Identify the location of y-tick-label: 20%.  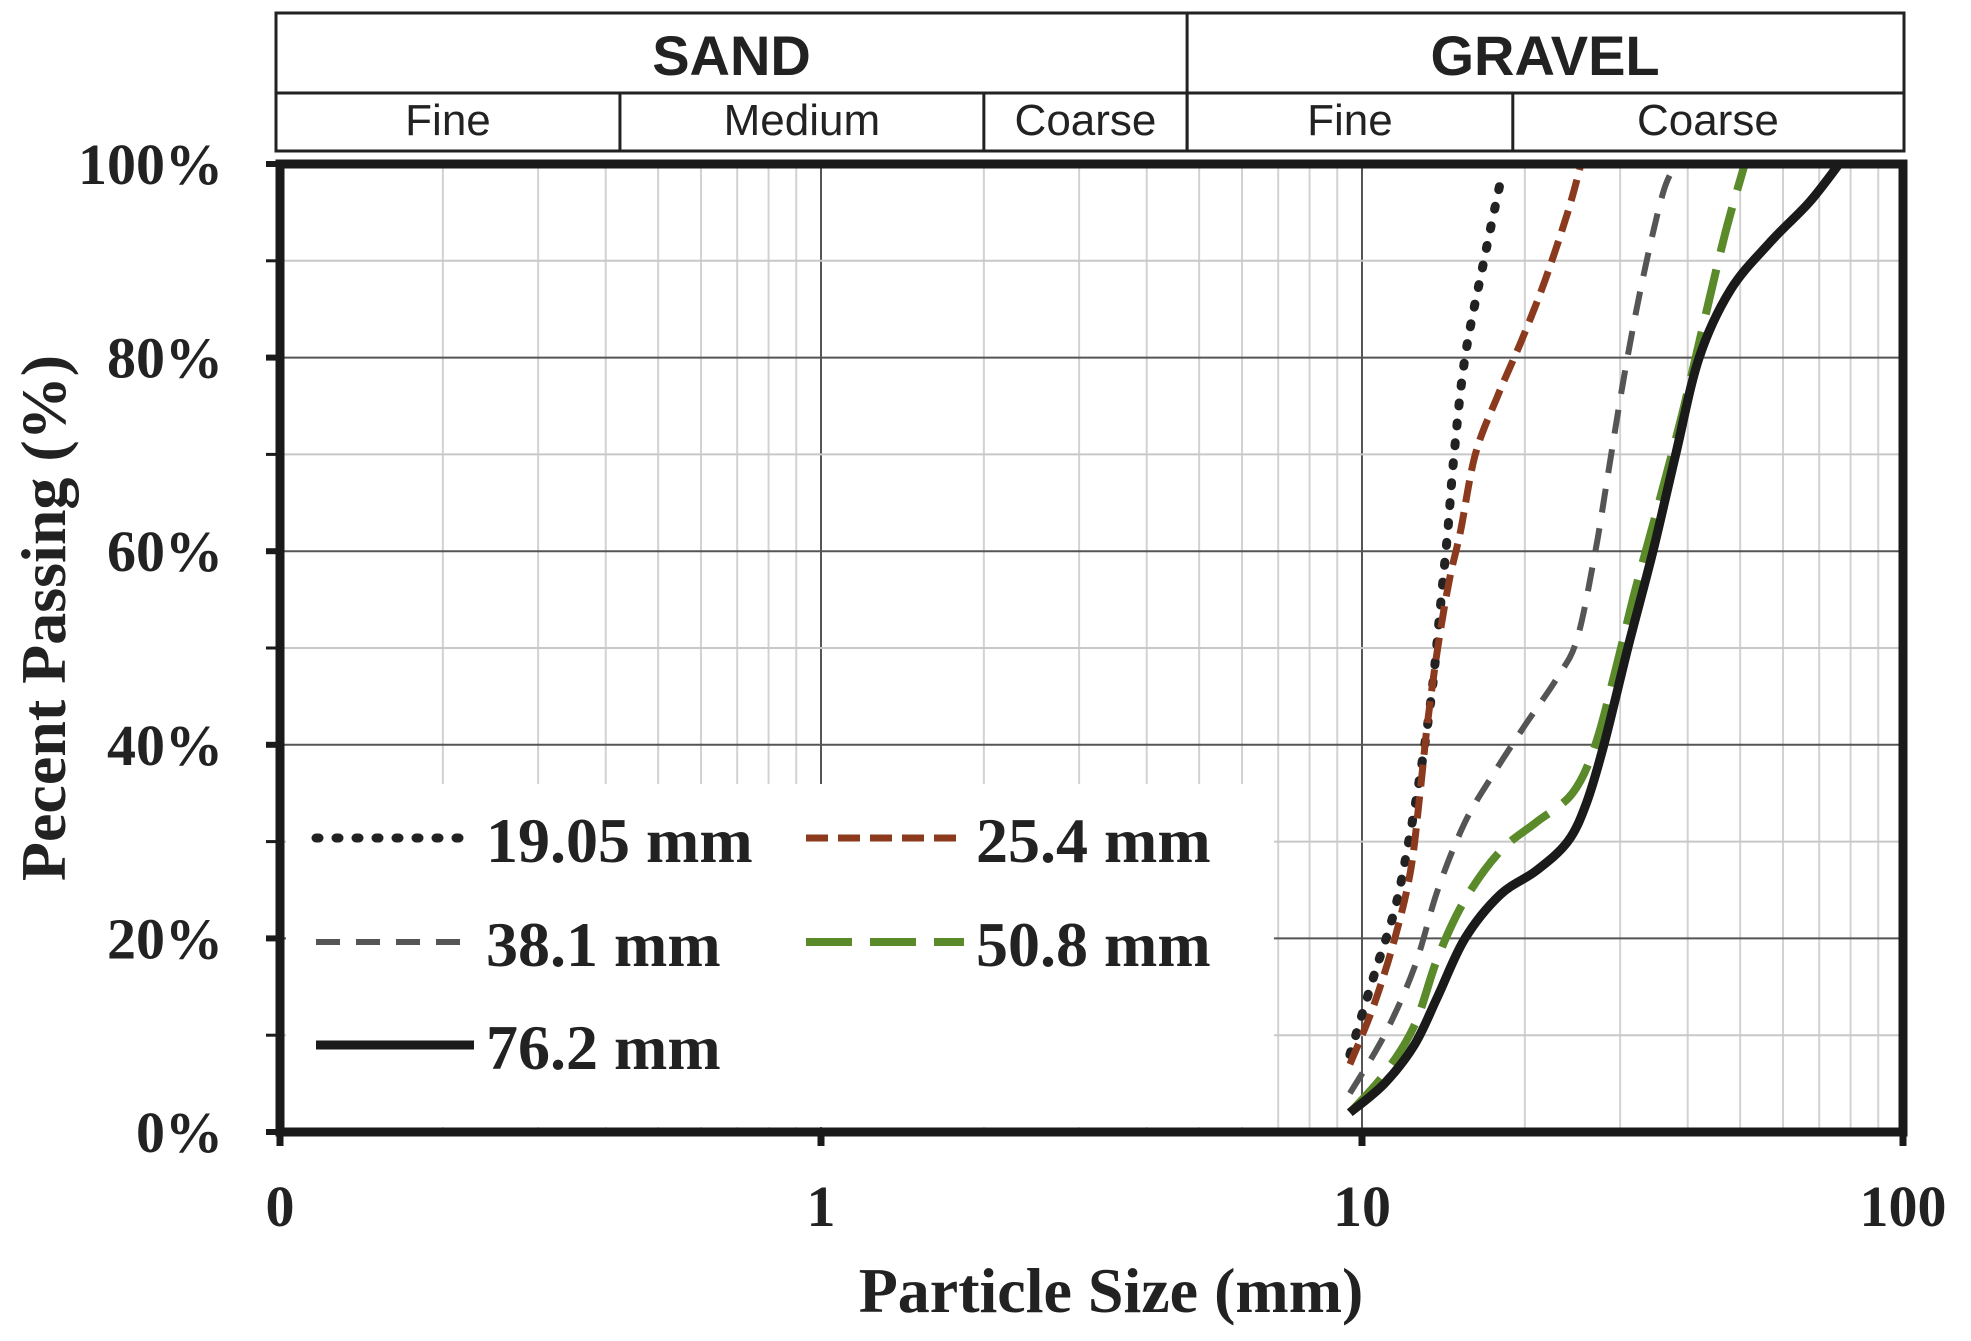
(165, 938).